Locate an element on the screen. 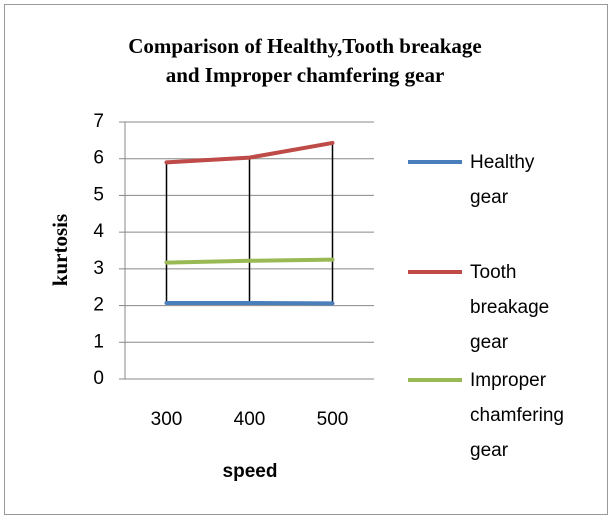  y-tick-label: 2 is located at coordinates (98, 305).